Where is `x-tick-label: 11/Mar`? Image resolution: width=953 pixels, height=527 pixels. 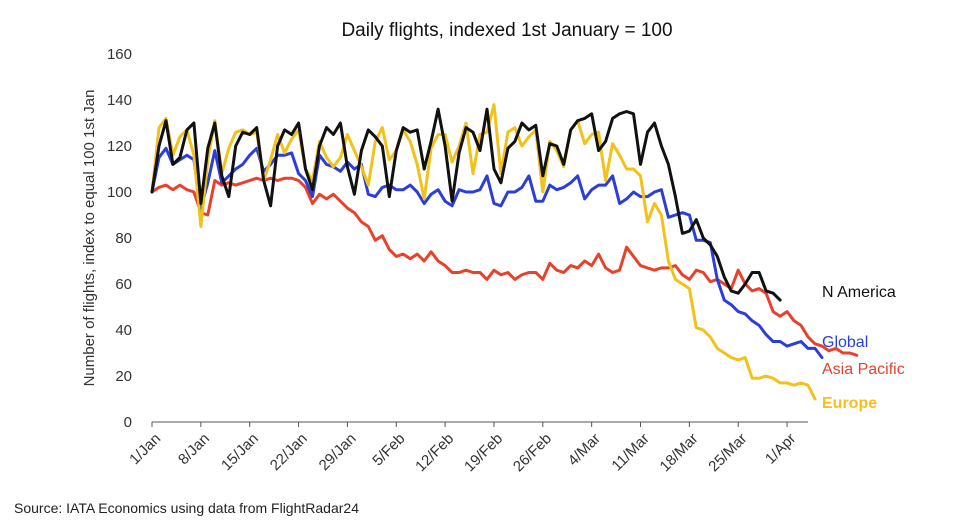
x-tick-label: 11/Mar is located at coordinates (630, 452).